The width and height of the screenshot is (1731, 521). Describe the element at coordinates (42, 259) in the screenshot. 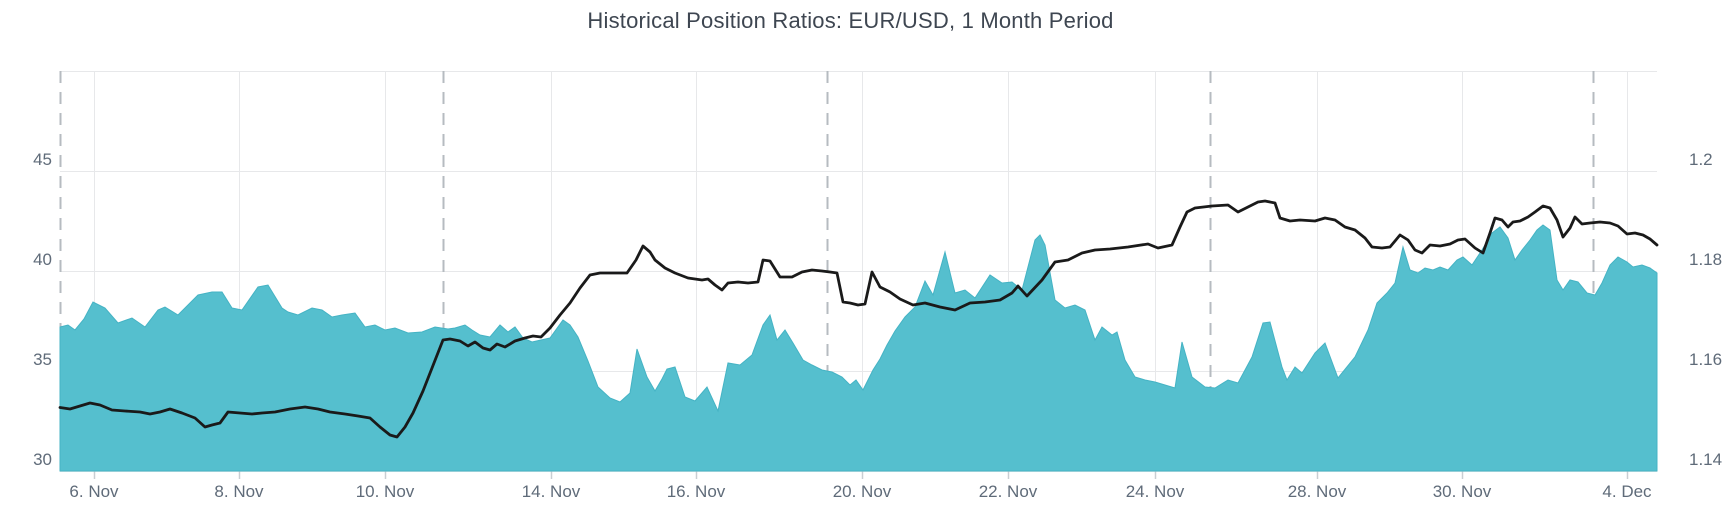

I see `y-axis-left-label-40: 40` at that location.